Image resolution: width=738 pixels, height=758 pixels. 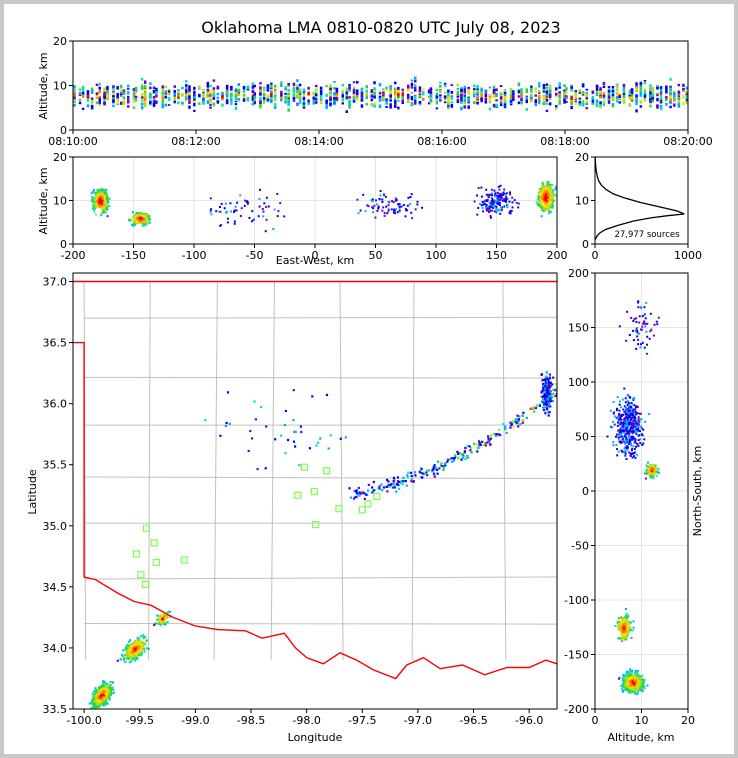 What do you see at coordinates (687, 141) in the screenshot?
I see `x-tick-label: 08:20:00` at bounding box center [687, 141].